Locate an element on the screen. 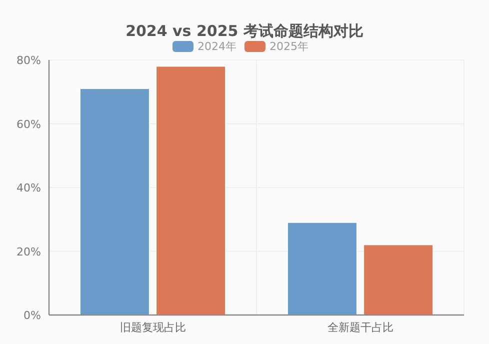  x-tick-label: 旧题复现占比 is located at coordinates (153, 327).